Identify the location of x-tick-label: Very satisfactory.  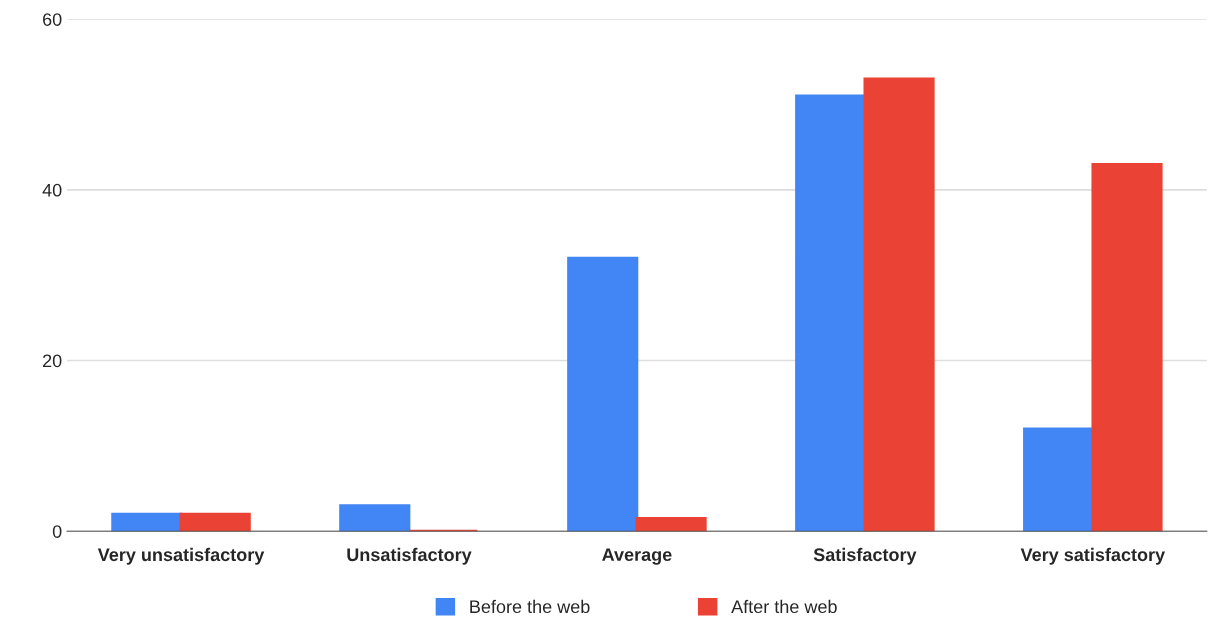
(1093, 556).